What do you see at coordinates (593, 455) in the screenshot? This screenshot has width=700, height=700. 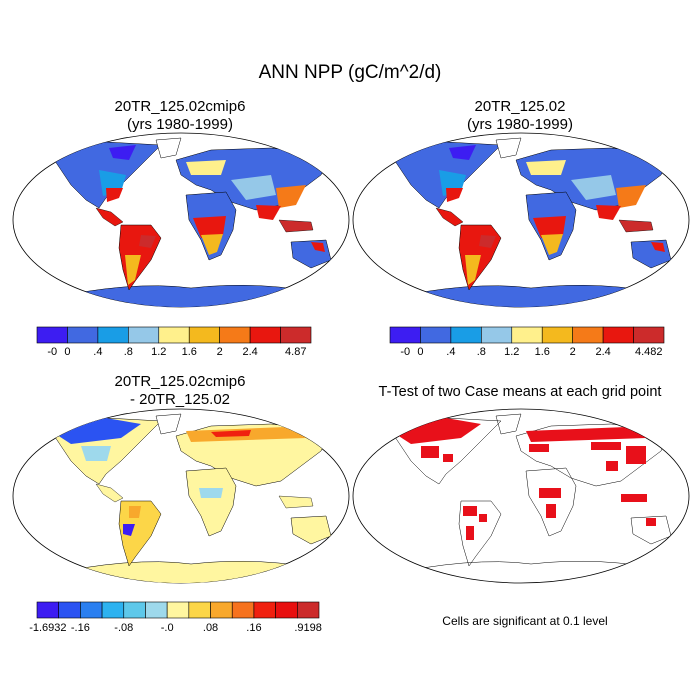 I see `eurasia-outline` at bounding box center [593, 455].